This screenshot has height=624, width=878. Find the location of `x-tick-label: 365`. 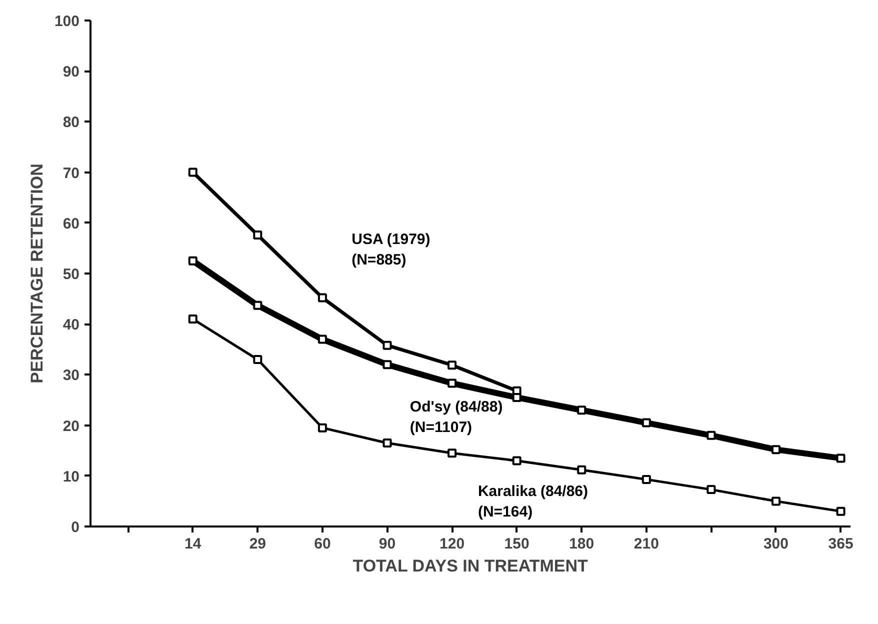

x-tick-label: 365 is located at coordinates (841, 544).